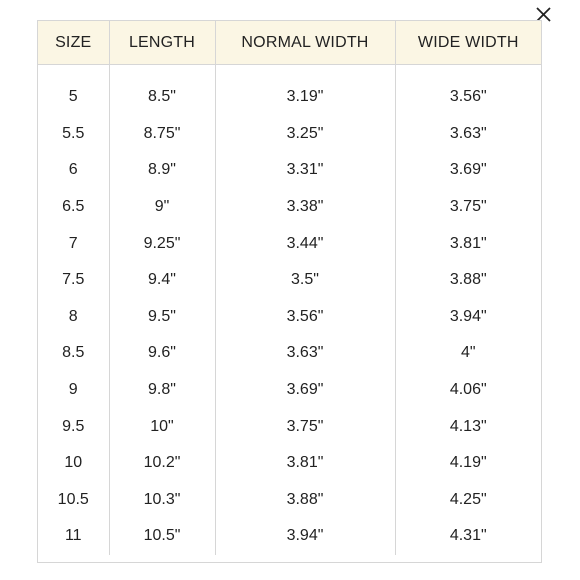 This screenshot has width=580, height=580. Describe the element at coordinates (467, 353) in the screenshot. I see `wide-width-cell: 4"` at that location.